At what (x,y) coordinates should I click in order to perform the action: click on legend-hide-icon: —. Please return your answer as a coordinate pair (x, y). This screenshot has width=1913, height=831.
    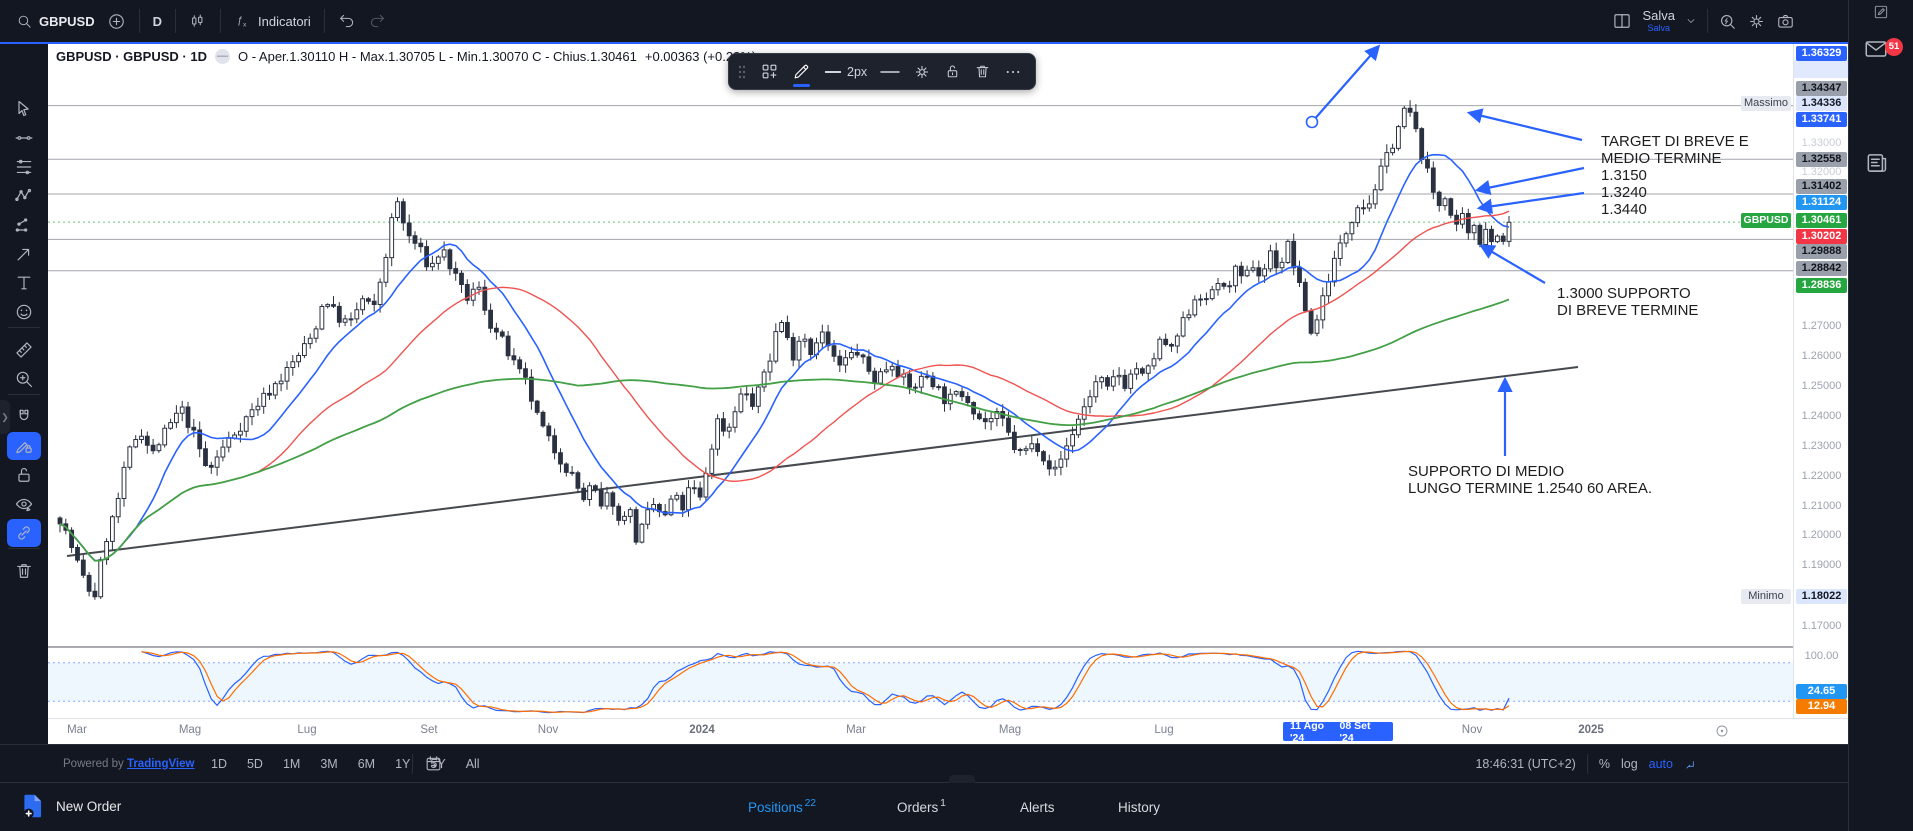
    Looking at the image, I should click on (222, 56).